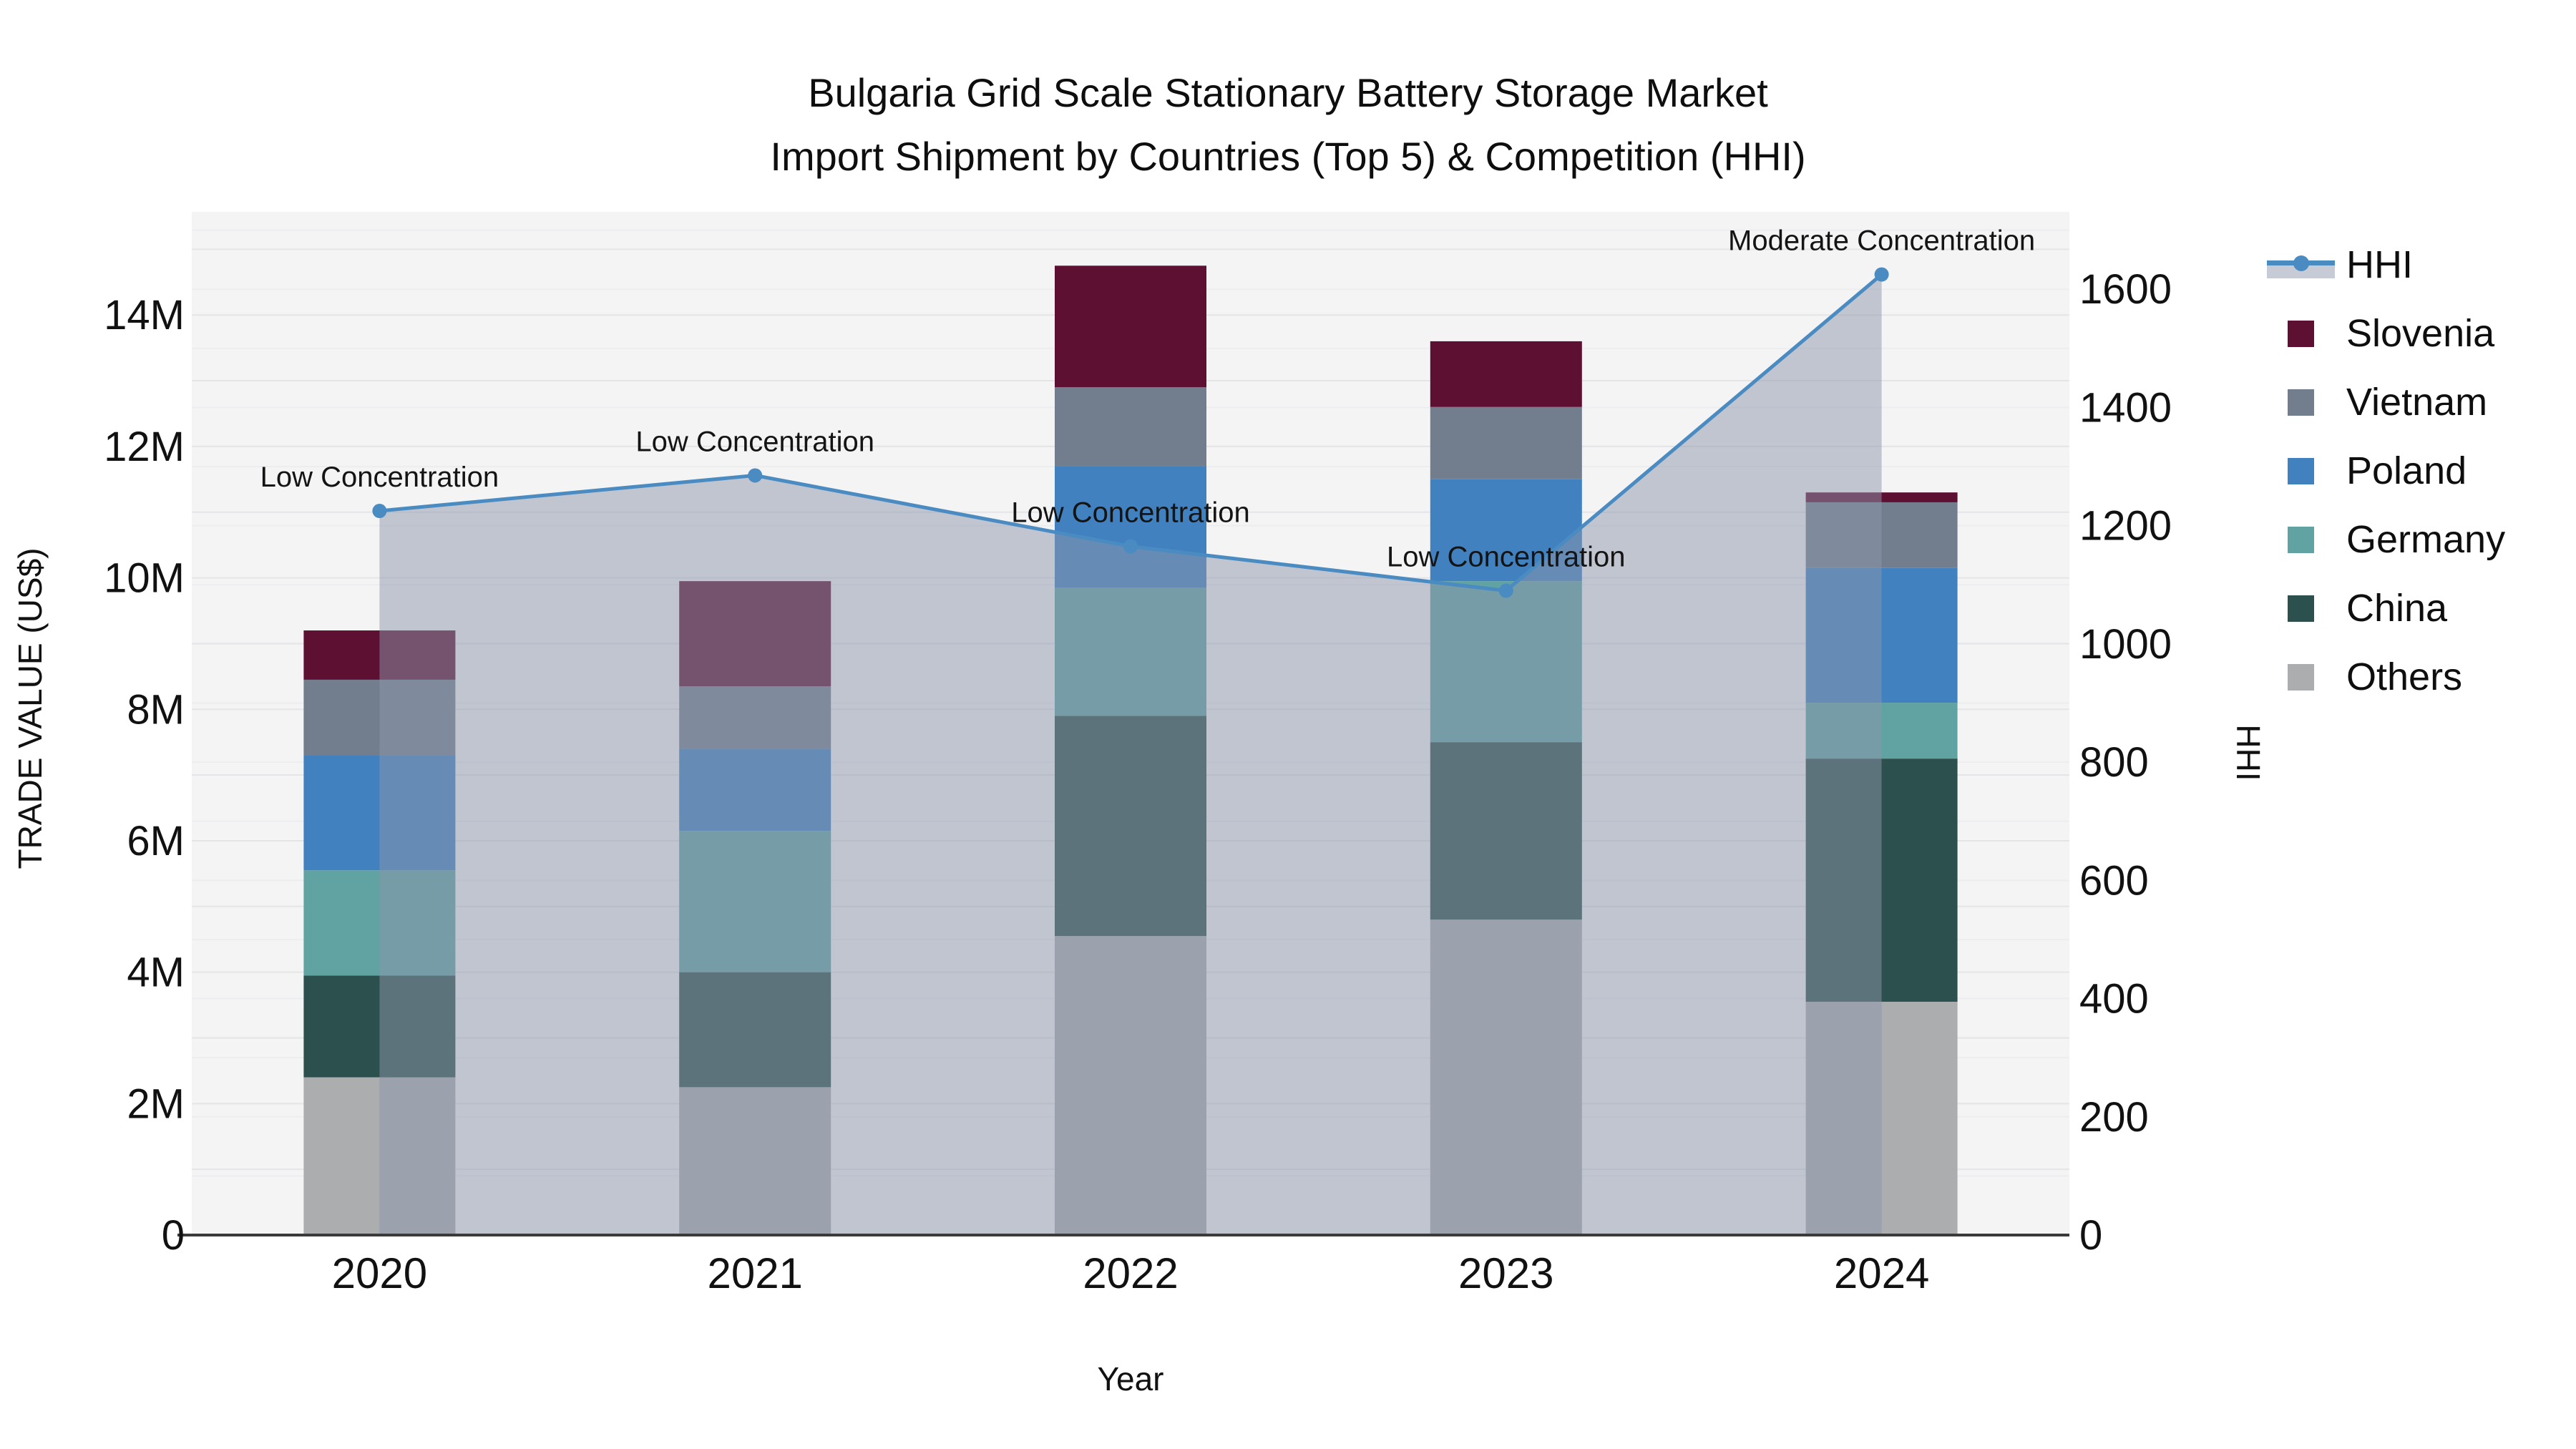 This screenshot has width=2576, height=1449. Describe the element at coordinates (2125, 289) in the screenshot. I see `y-right-tick-1600: 1600` at that location.